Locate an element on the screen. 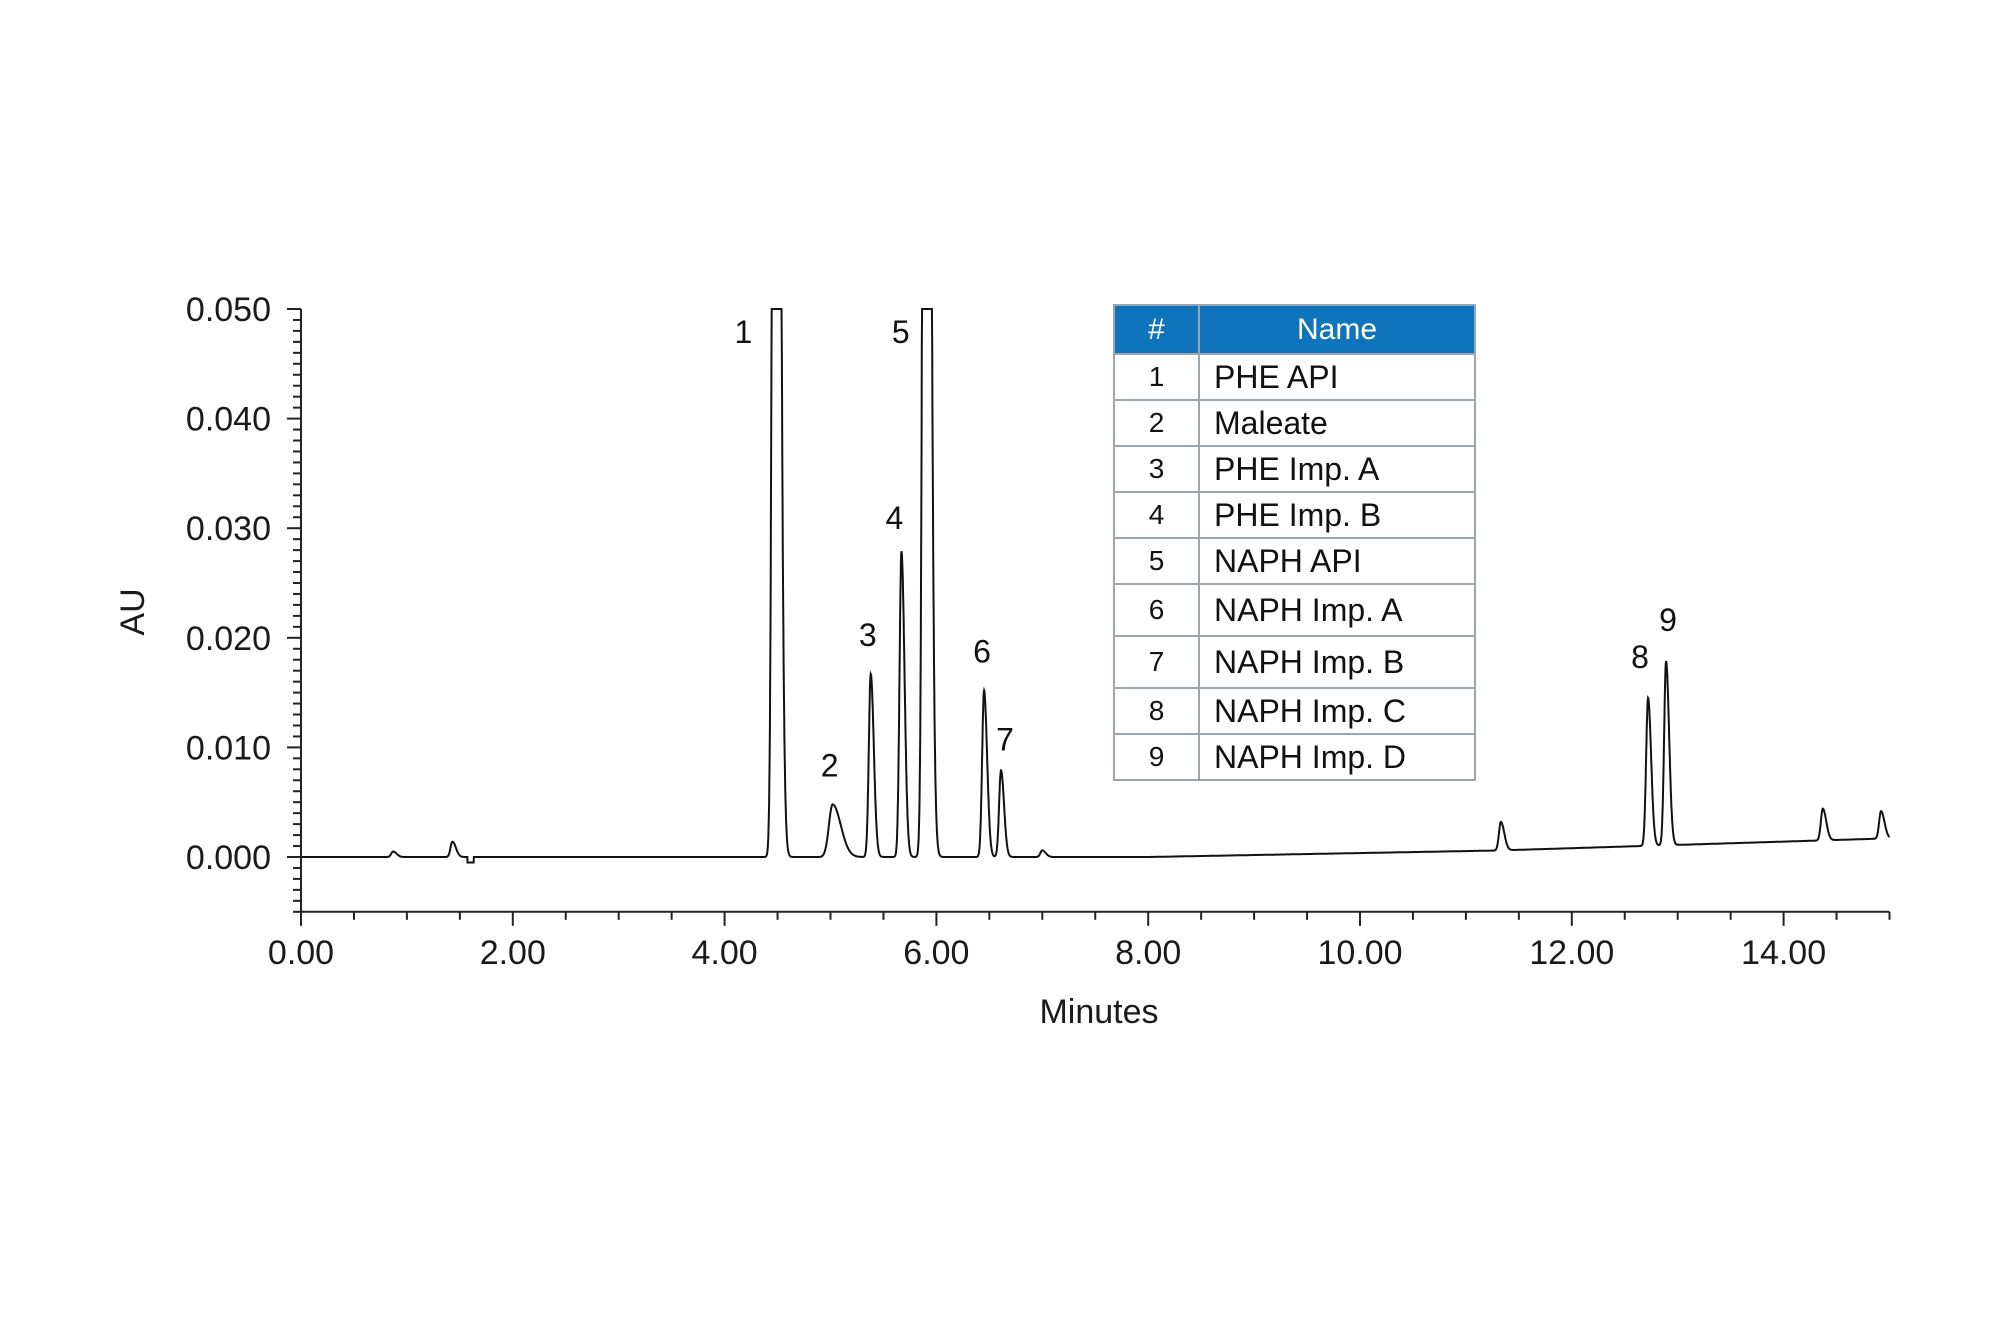  legend-row: 6 NAPH Imp. A is located at coordinates (1294, 610).